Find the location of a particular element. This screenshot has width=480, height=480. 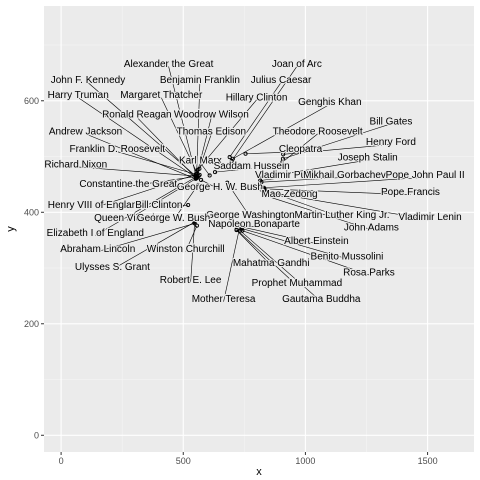

point-label: Richard Nixon is located at coordinates (75, 164).